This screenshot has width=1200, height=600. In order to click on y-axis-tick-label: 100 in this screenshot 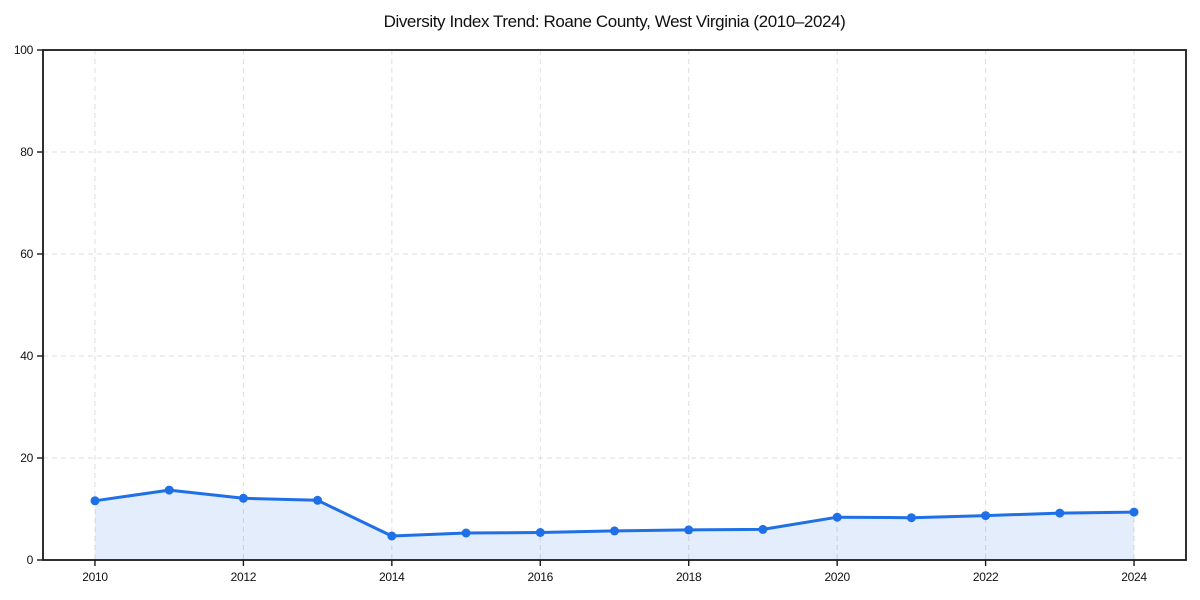, I will do `click(24, 50)`.